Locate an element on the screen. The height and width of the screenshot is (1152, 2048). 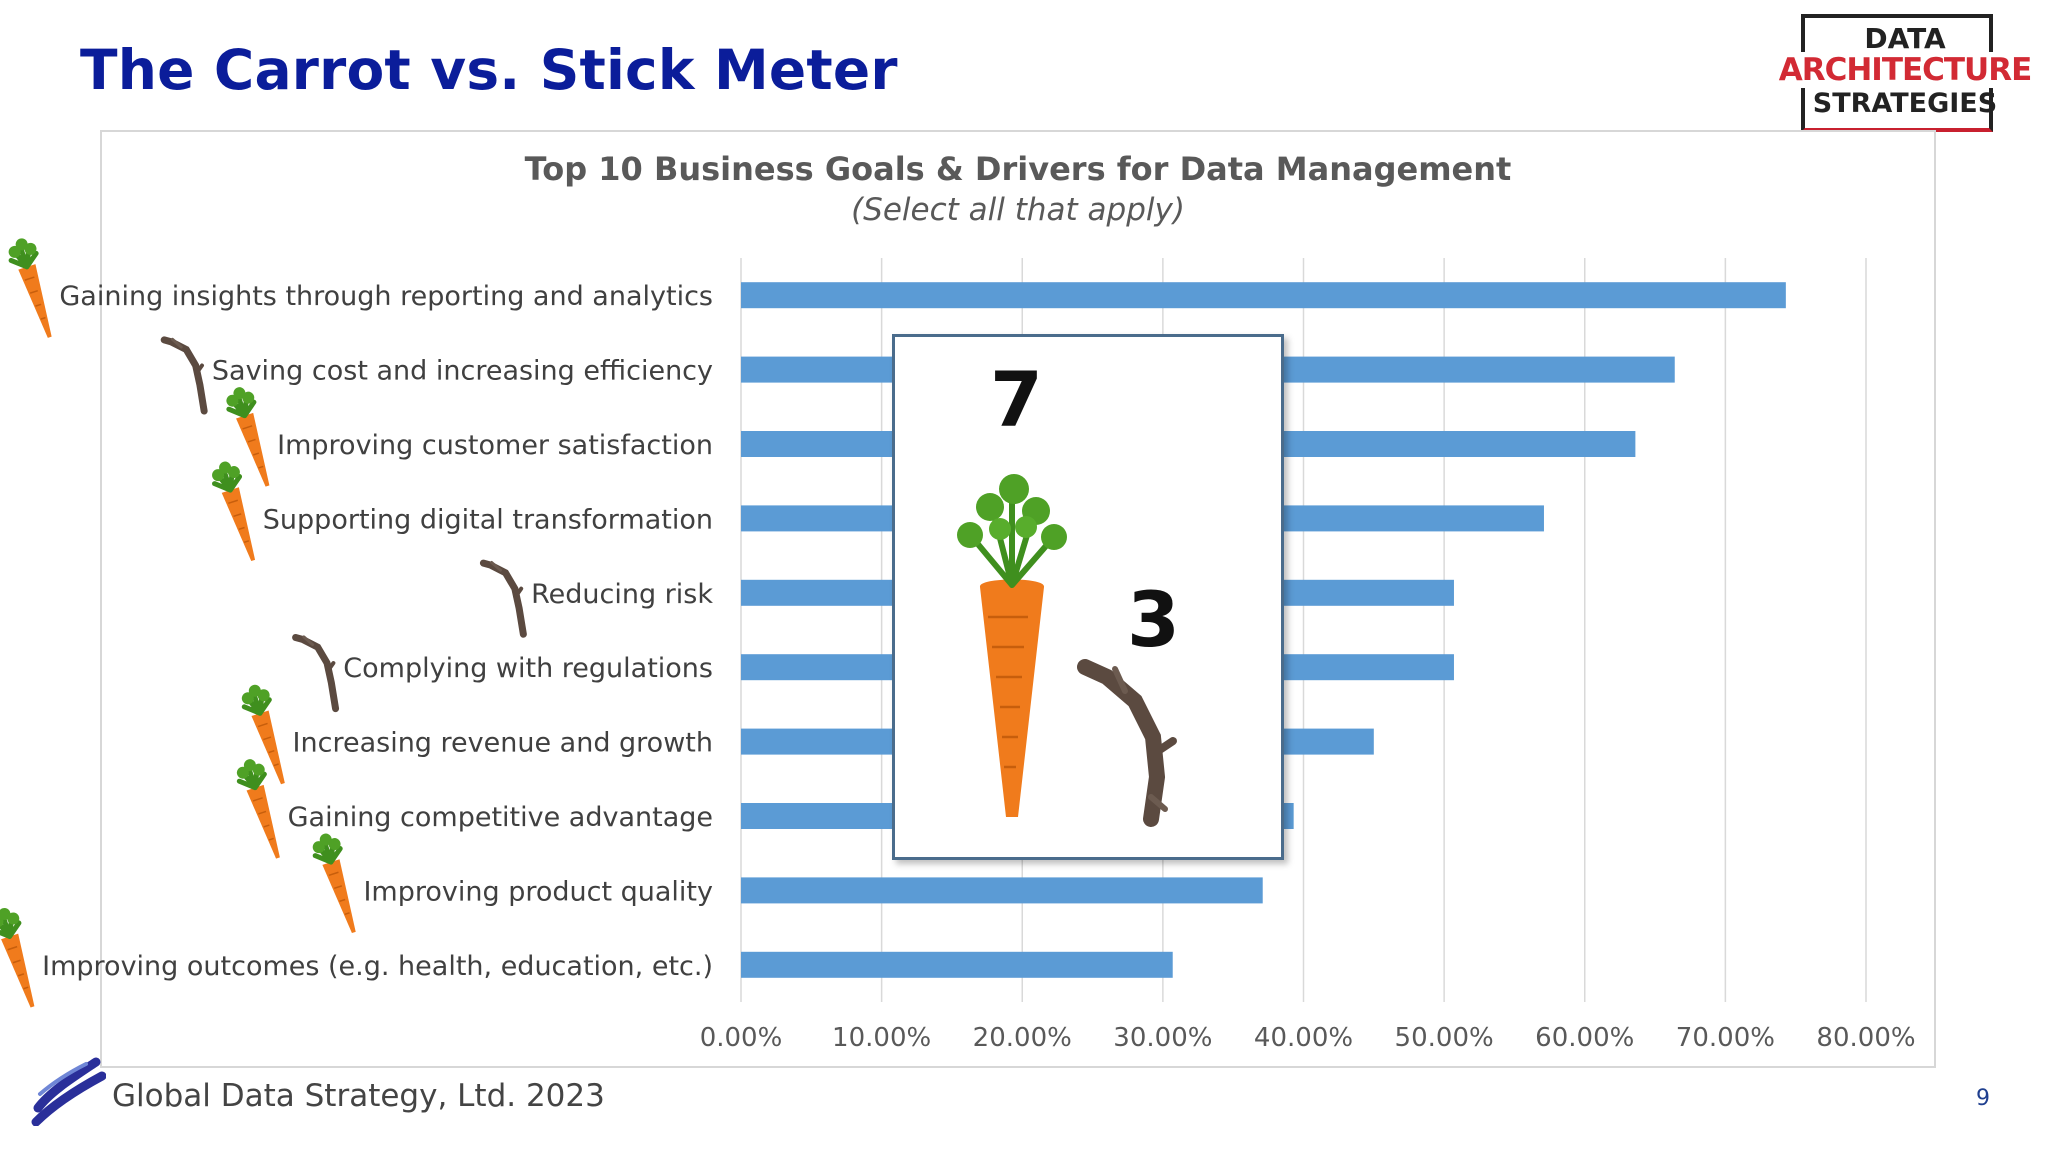
category-label: Complying with regulations is located at coordinates (528, 668).